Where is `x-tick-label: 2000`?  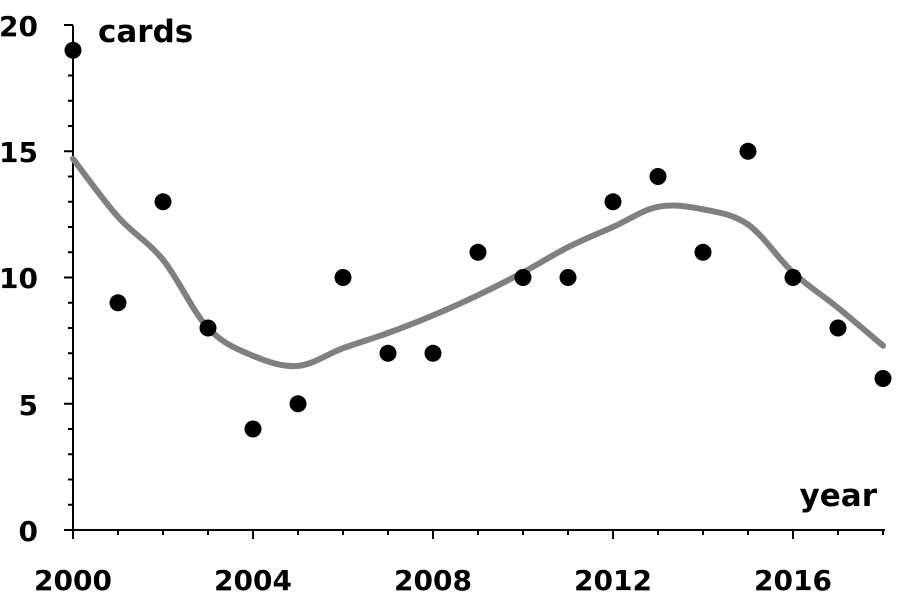
x-tick-label: 2000 is located at coordinates (73, 580).